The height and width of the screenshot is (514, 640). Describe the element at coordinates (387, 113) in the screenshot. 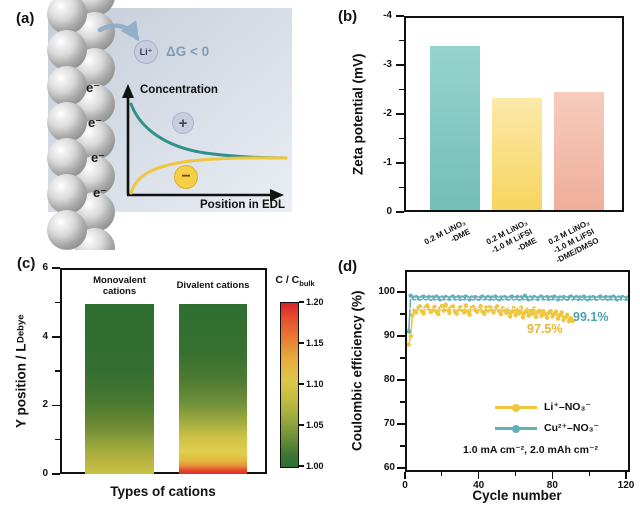

I see `y-tick-label: -2` at that location.